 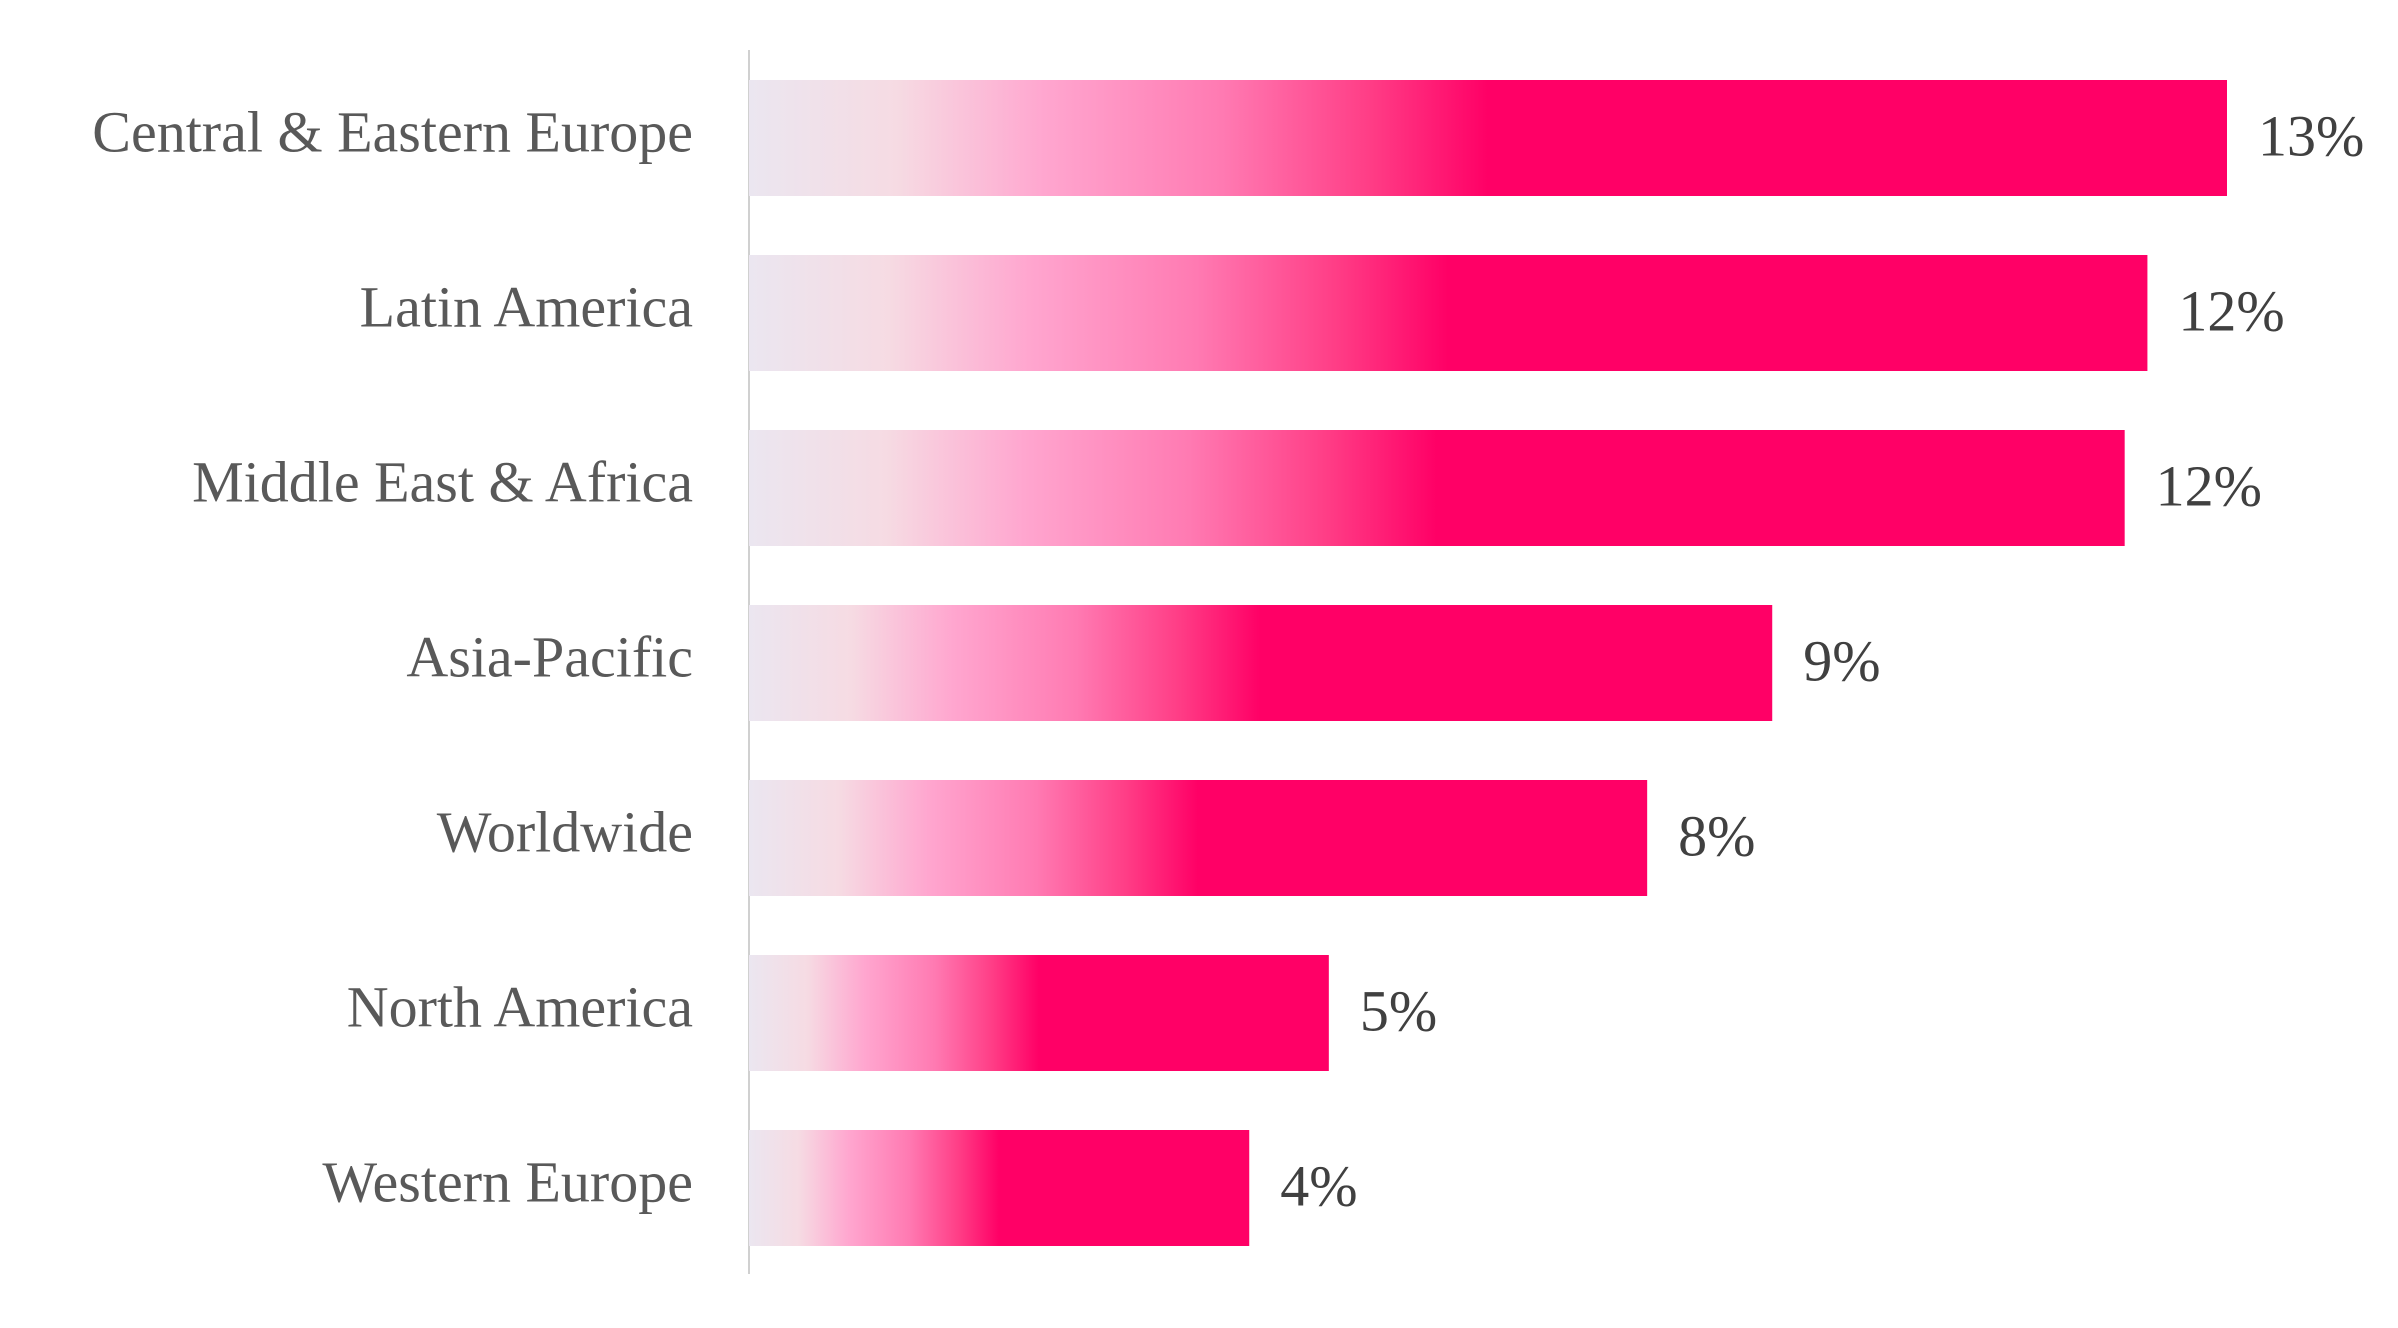 I want to click on value-label: 9%, so click(x=1841, y=660).